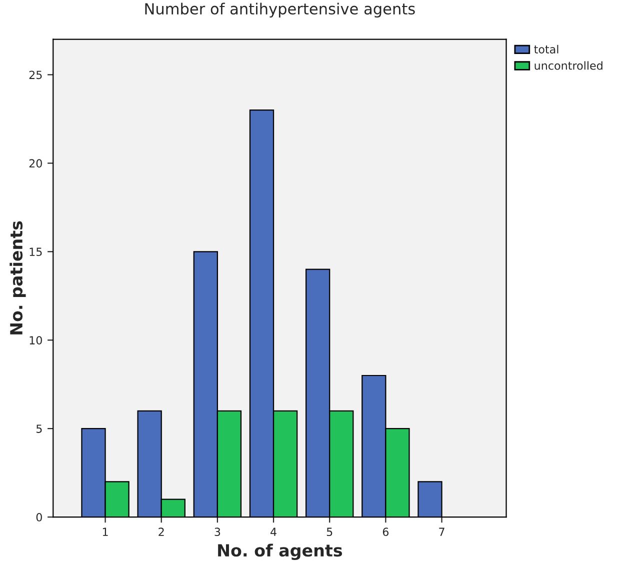  What do you see at coordinates (280, 552) in the screenshot?
I see `x-axis-title: No. of agents` at bounding box center [280, 552].